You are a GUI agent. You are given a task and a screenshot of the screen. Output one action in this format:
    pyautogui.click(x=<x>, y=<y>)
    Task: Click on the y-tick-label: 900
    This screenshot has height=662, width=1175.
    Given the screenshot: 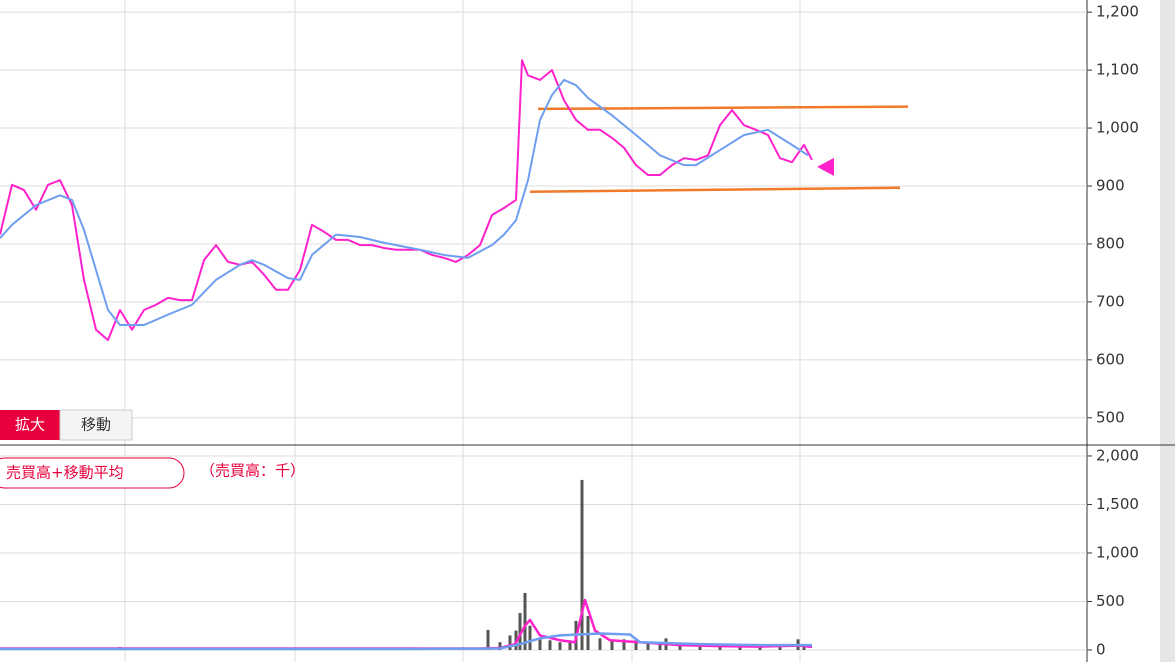 What is the action you would take?
    pyautogui.click(x=1110, y=185)
    